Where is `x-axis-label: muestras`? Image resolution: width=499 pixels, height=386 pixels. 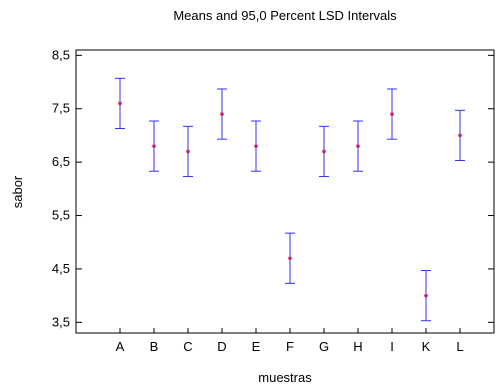
x-axis-label: muestras is located at coordinates (285, 377).